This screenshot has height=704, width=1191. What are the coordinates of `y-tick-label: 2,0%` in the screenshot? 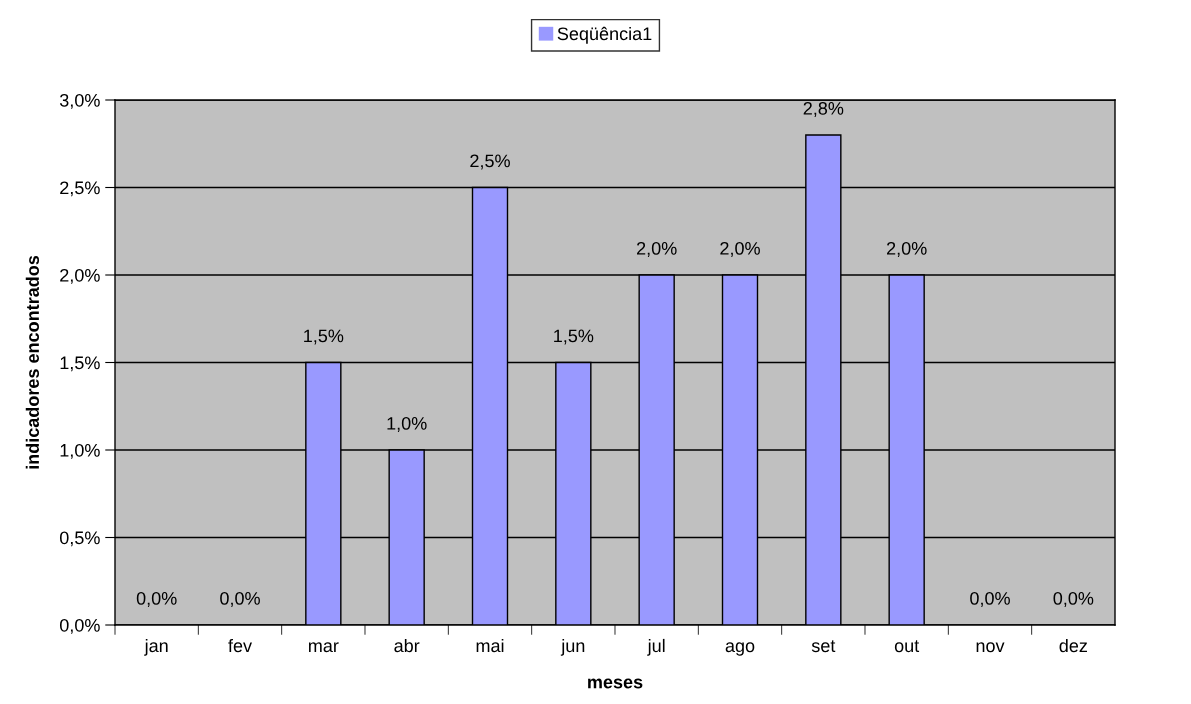 It's located at (80, 276).